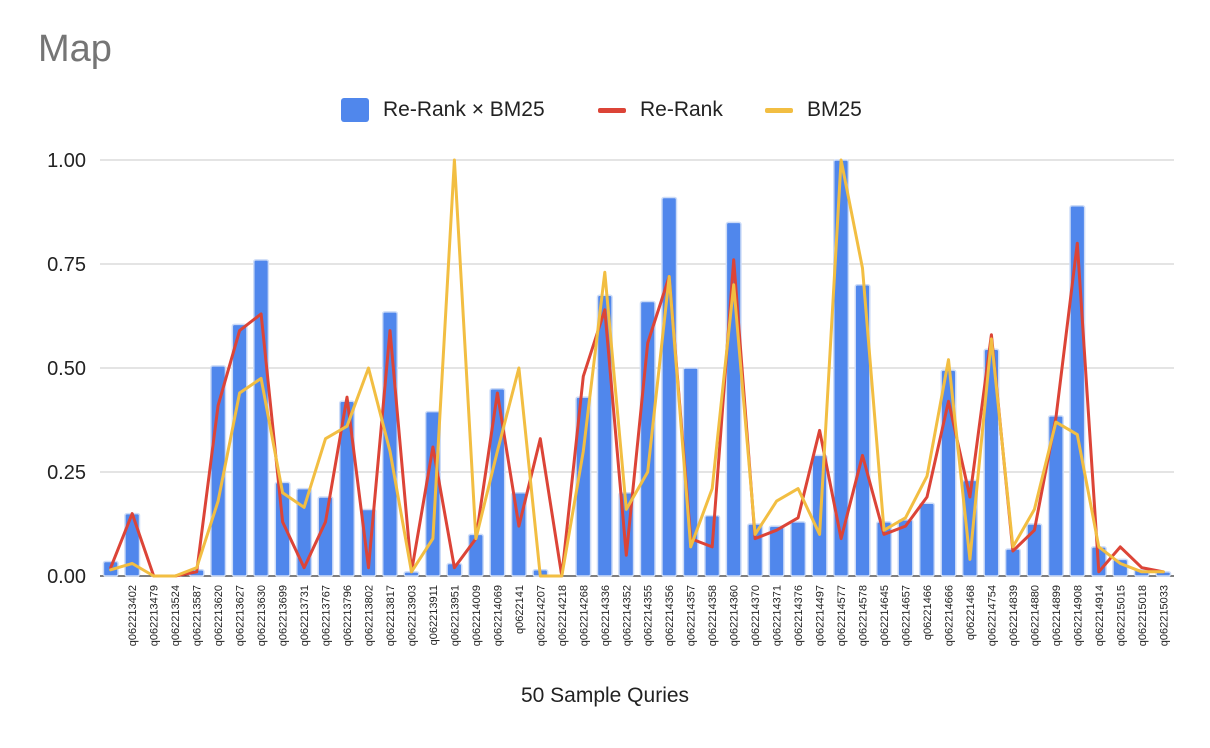 Image resolution: width=1210 pixels, height=748 pixels. Describe the element at coordinates (370, 615) in the screenshot. I see `x-tick-label: q062213802` at that location.